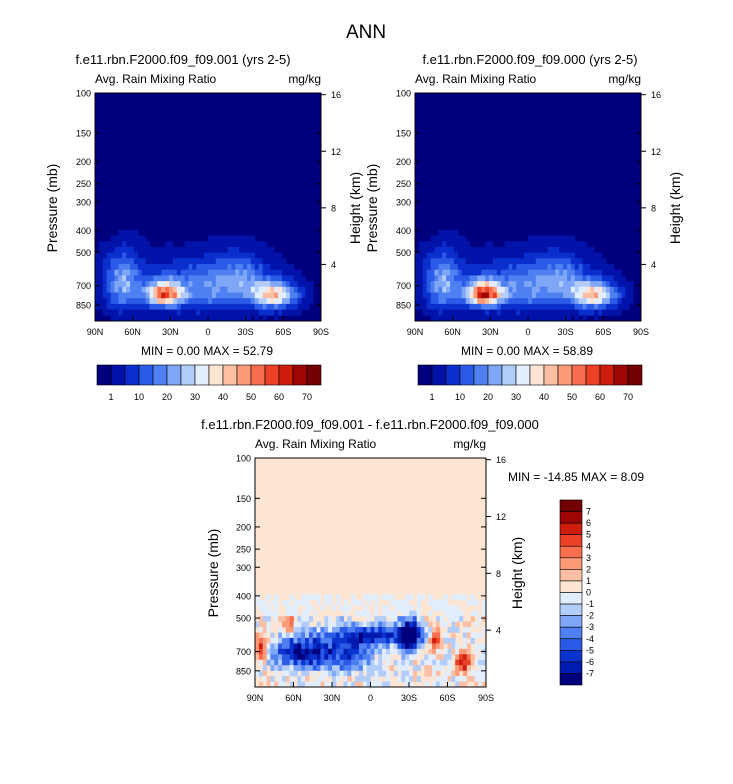  I want to click on y-tick-label: 250, so click(403, 184).